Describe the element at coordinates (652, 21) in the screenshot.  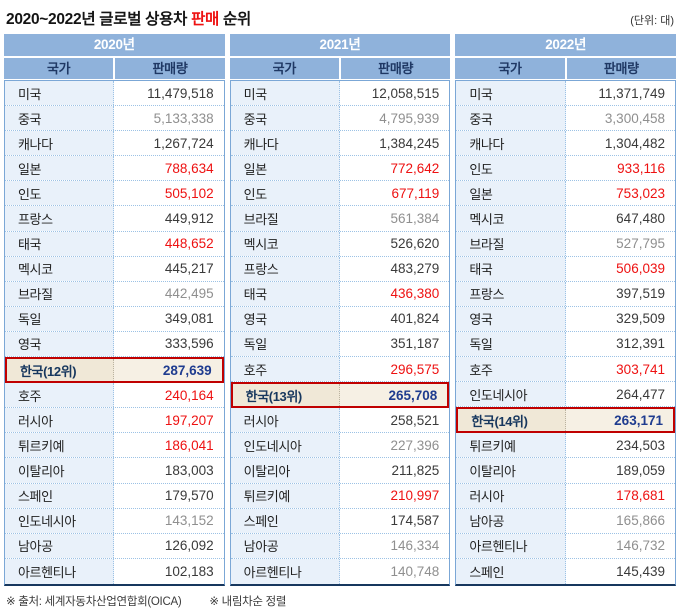
I see `unit-label: (단위: 대)` at that location.